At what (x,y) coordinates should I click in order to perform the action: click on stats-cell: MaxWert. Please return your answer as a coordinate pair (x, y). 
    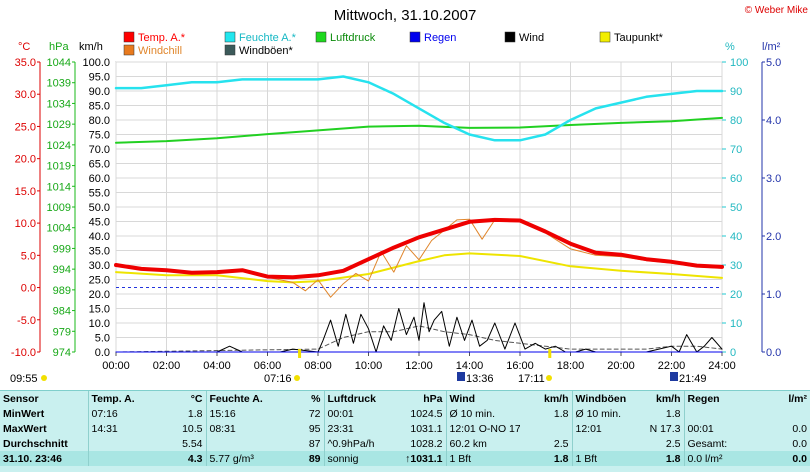
    Looking at the image, I should click on (25, 428).